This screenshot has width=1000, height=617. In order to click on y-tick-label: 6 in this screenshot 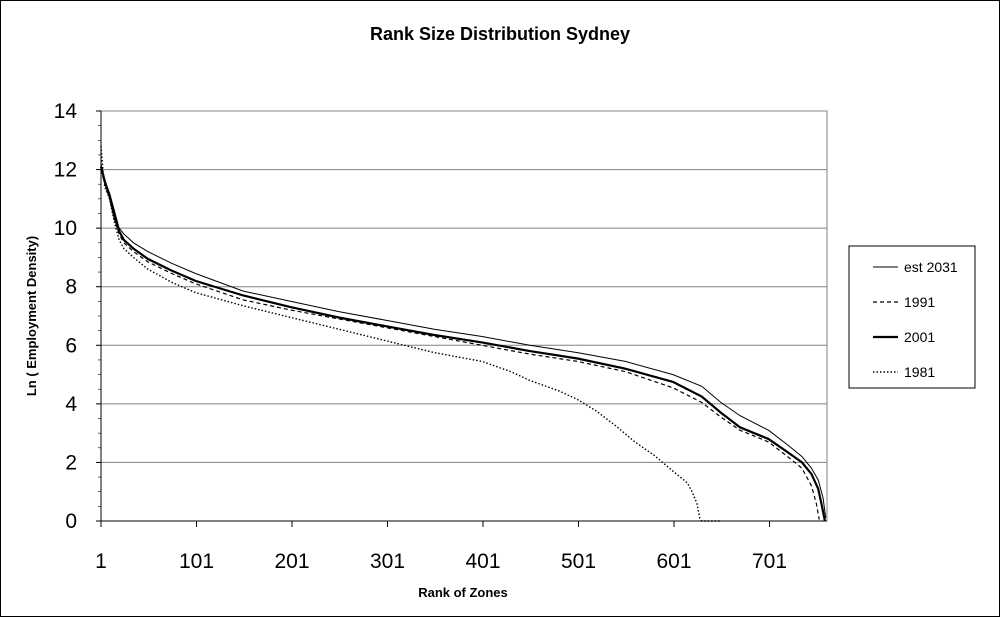, I will do `click(71, 345)`.